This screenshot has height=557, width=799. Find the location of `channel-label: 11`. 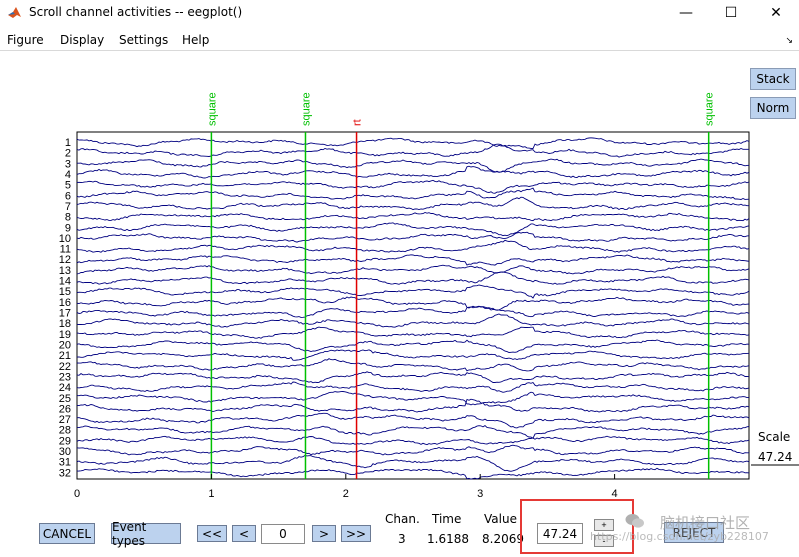

channel-label: 11 is located at coordinates (65, 250).